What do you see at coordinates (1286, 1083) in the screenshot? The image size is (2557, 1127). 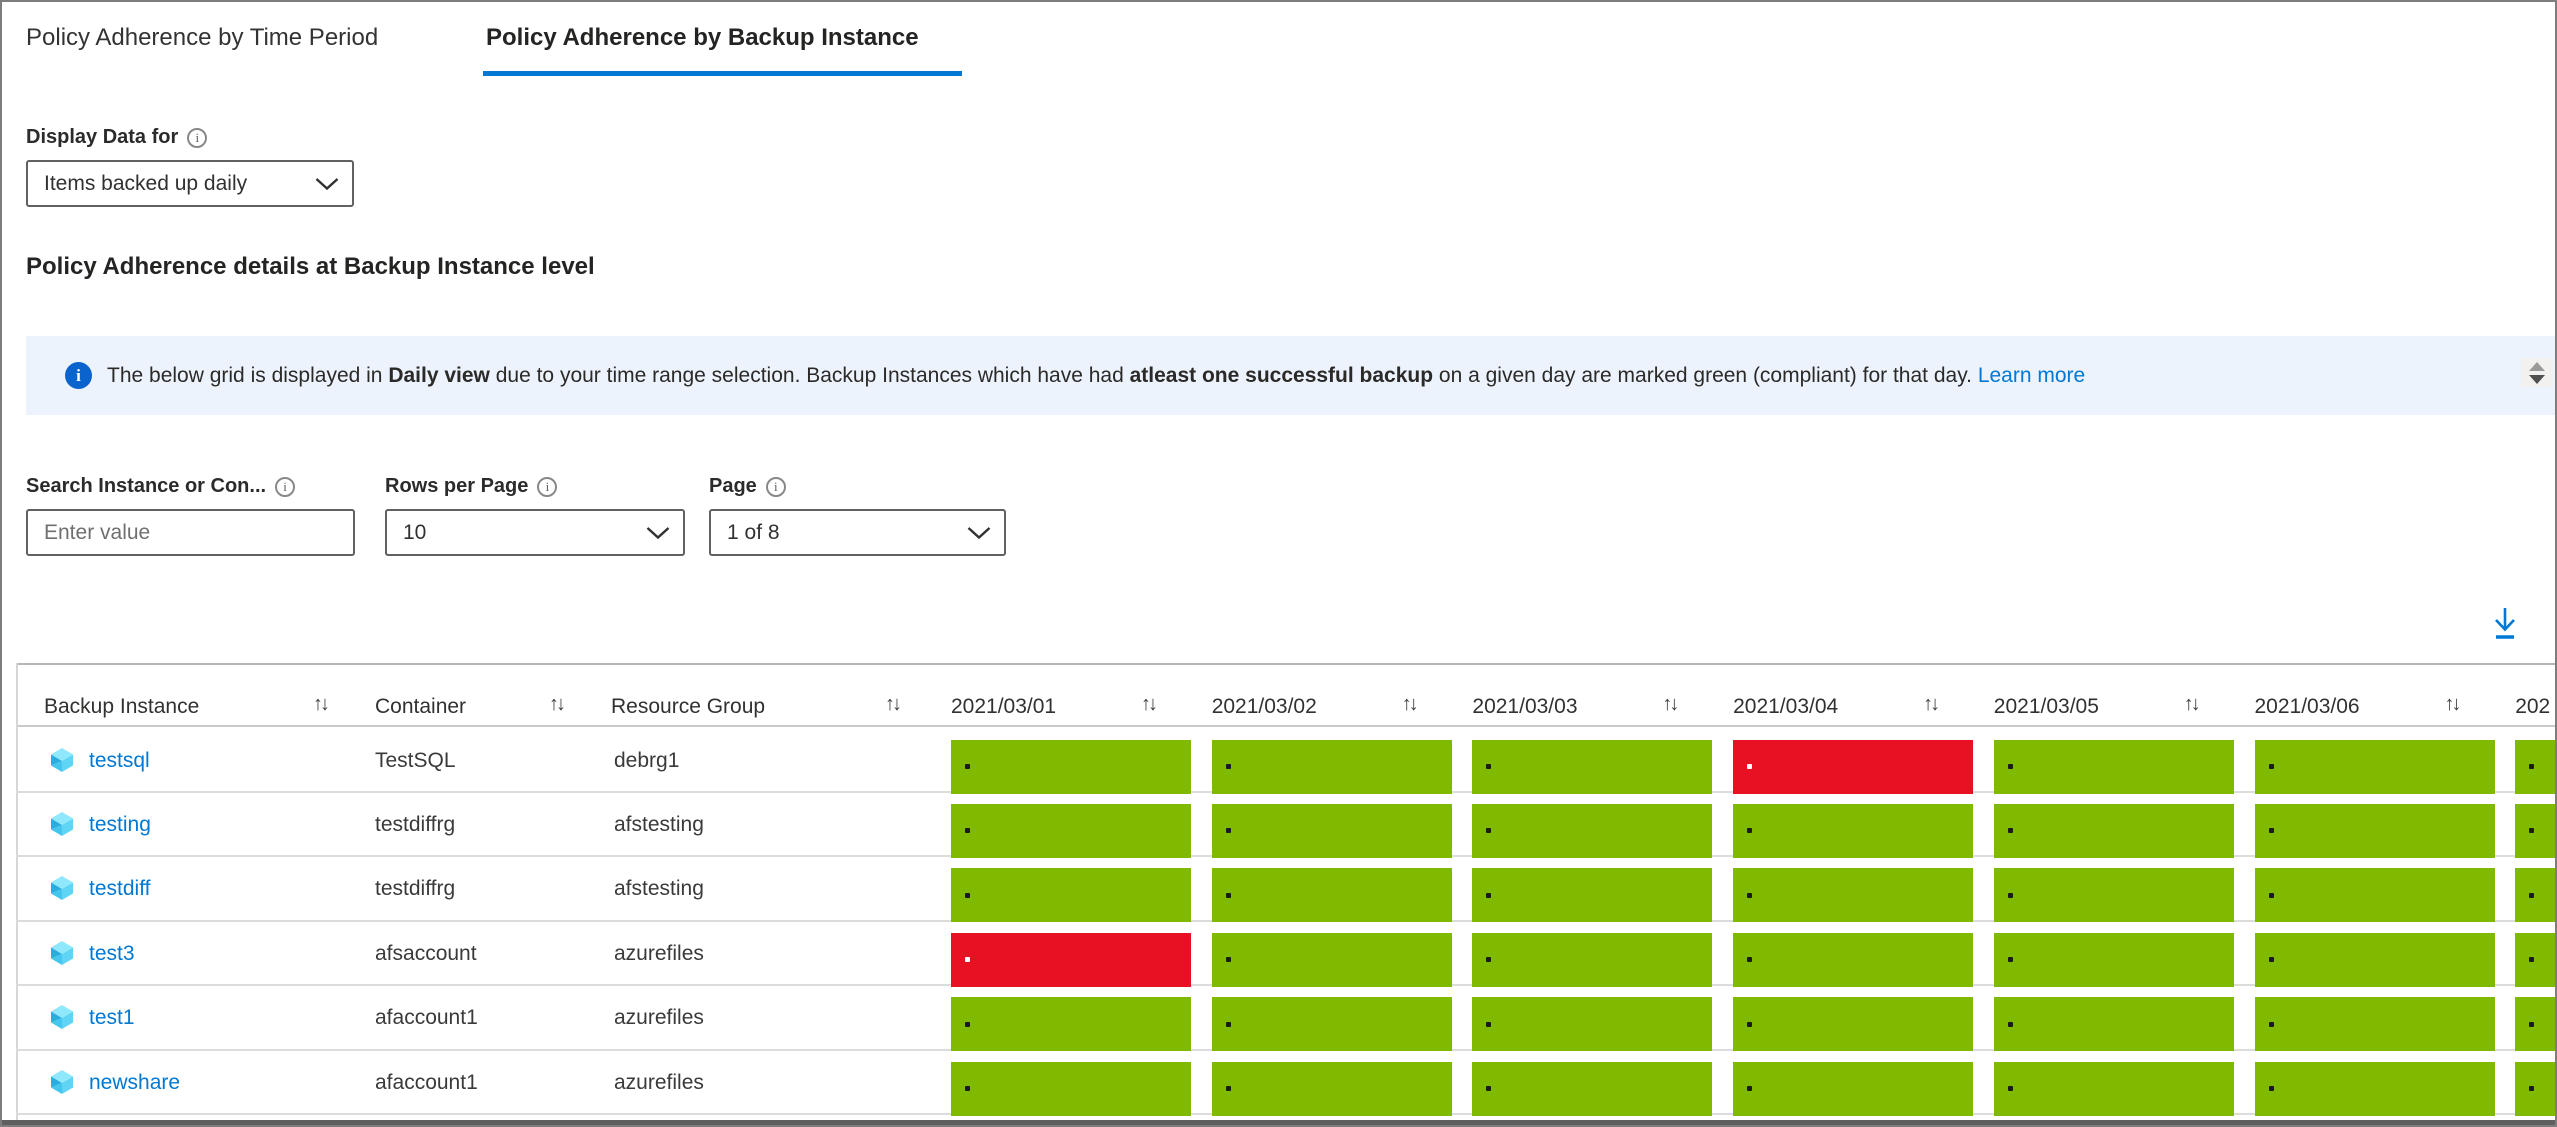 I see `table-row: newshare afaccount1 azurefiles` at bounding box center [1286, 1083].